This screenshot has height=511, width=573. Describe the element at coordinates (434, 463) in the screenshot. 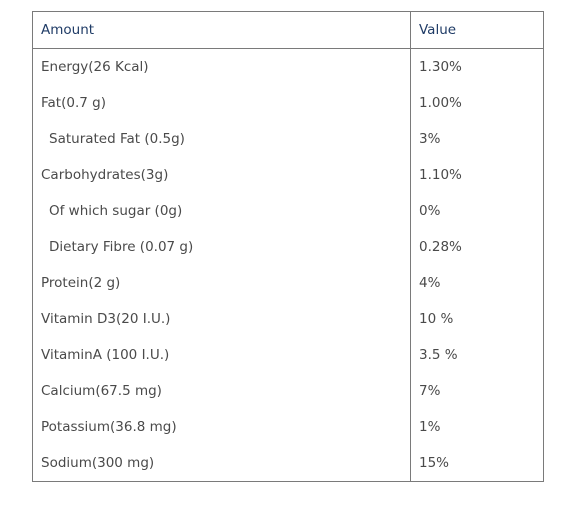

I see `value-cell: 15%` at that location.